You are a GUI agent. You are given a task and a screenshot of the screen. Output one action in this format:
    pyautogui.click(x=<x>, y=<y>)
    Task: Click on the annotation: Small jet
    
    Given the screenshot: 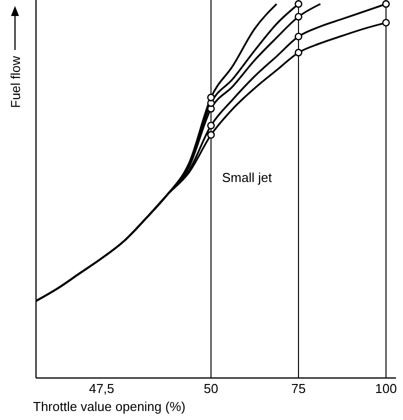 What is the action you would take?
    pyautogui.click(x=247, y=177)
    